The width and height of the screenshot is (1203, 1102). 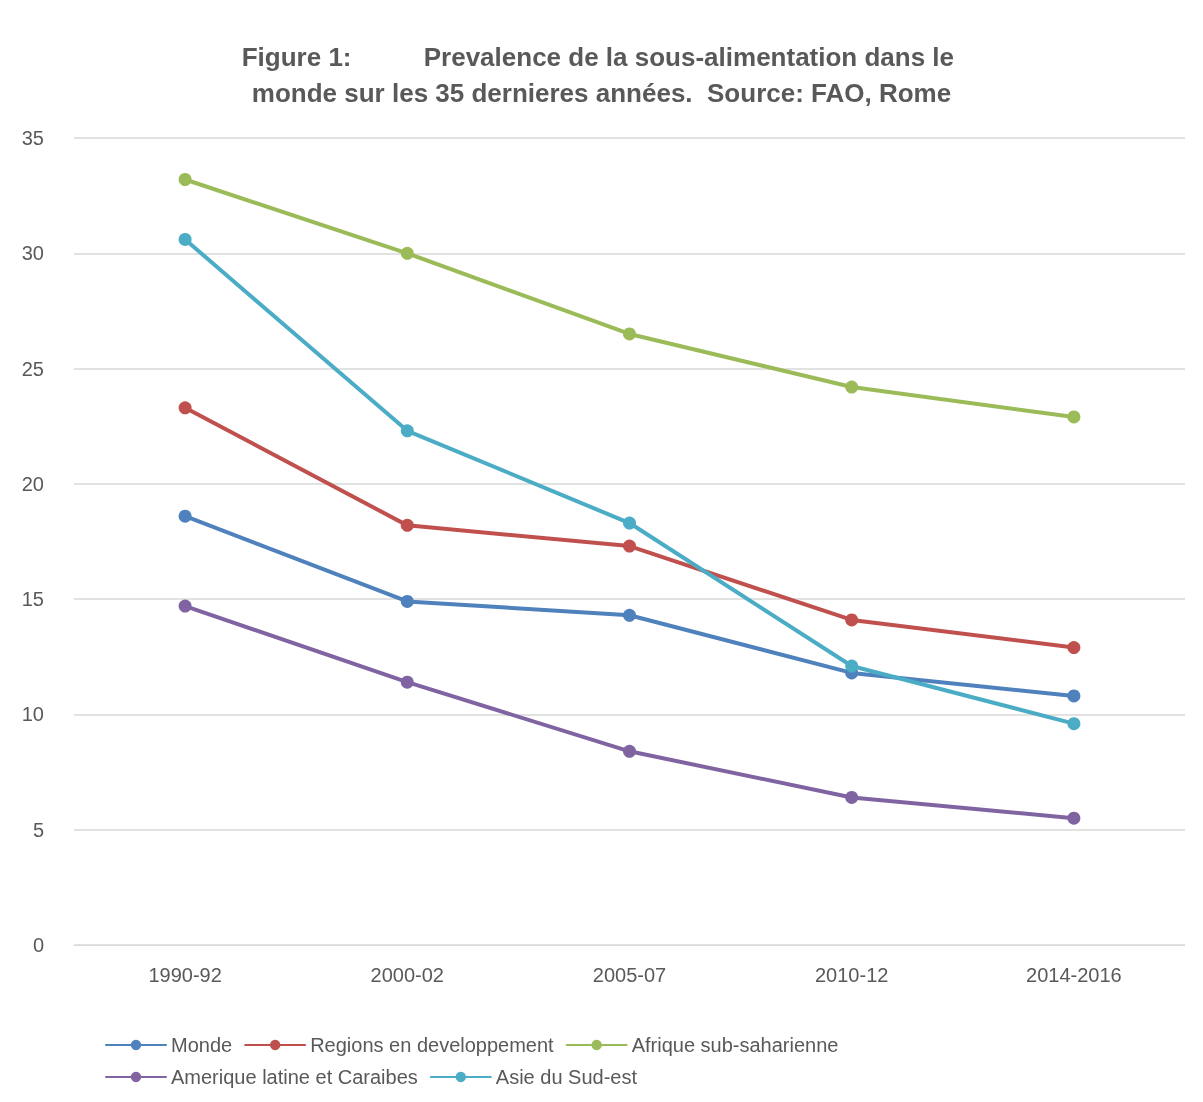 I want to click on legend-label: Monde, so click(x=202, y=1045).